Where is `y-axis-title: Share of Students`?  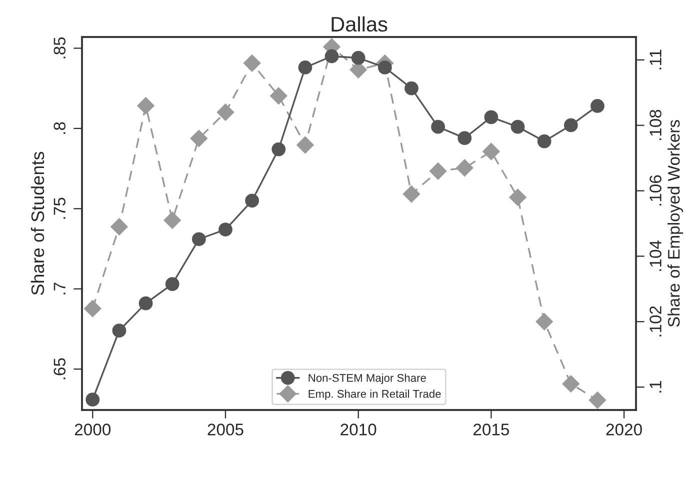
y-axis-title: Share of Students is located at coordinates (37, 223).